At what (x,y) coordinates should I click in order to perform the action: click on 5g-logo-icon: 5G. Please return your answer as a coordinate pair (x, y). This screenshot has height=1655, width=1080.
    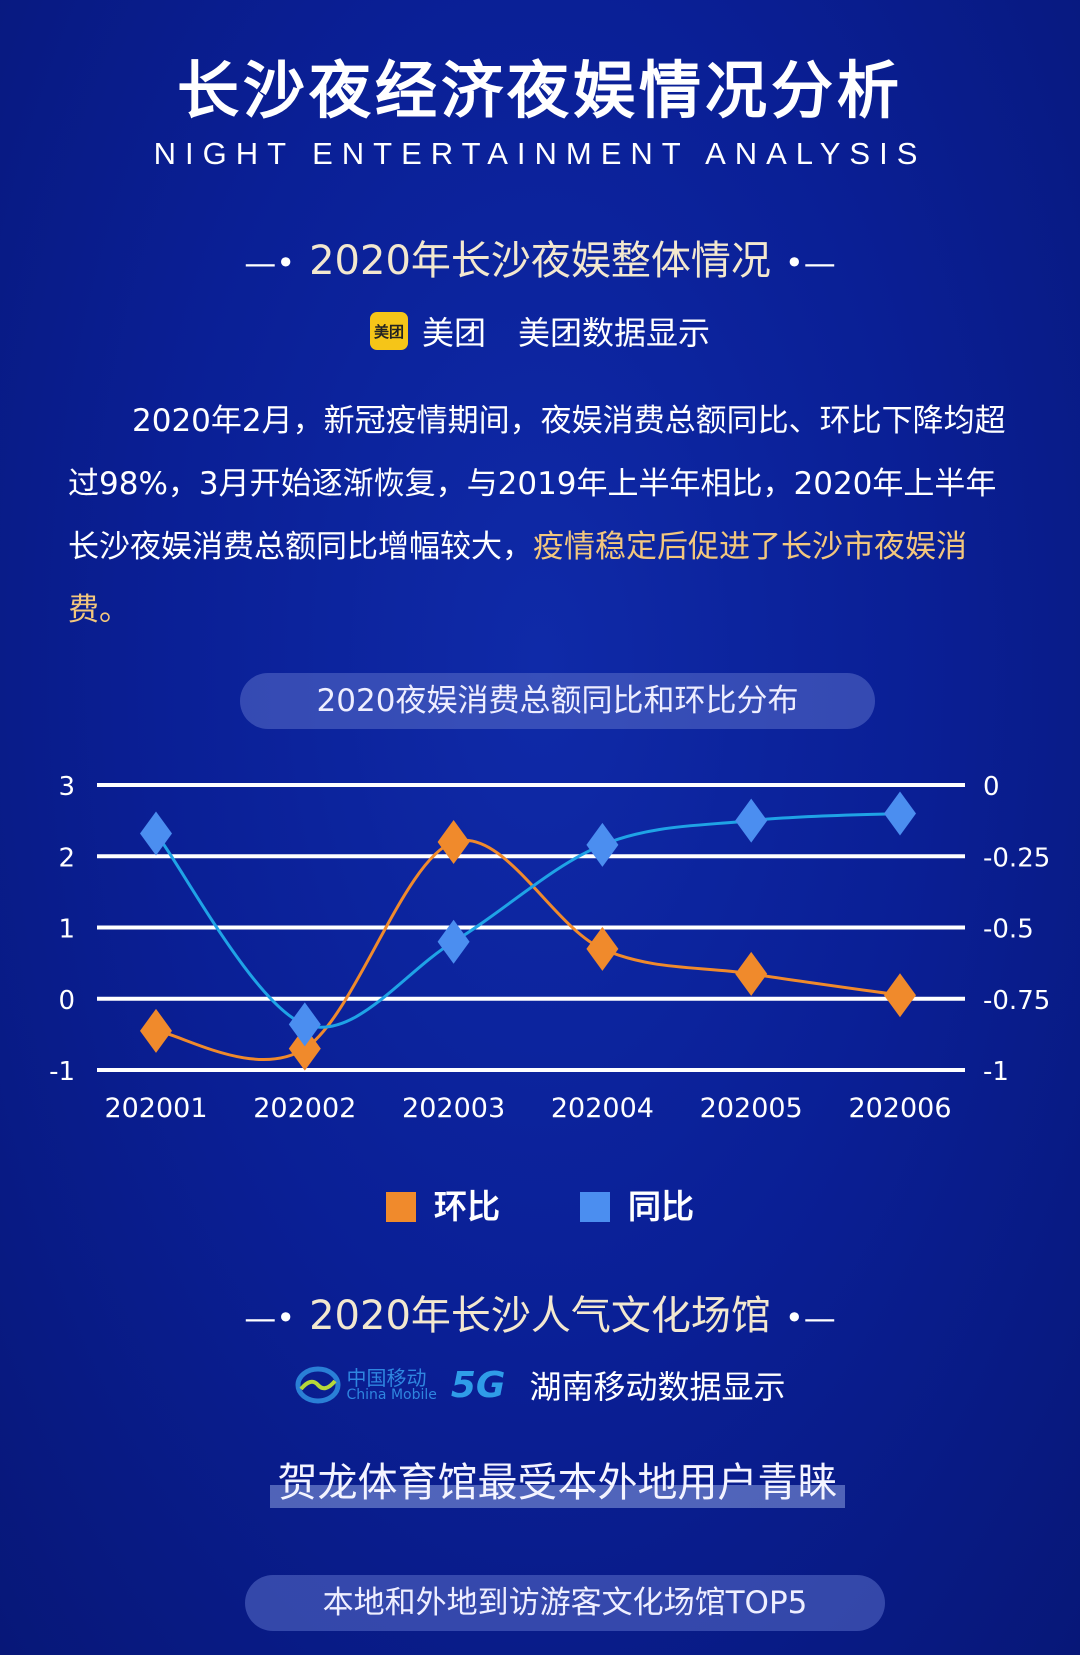
    Looking at the image, I should click on (478, 1385).